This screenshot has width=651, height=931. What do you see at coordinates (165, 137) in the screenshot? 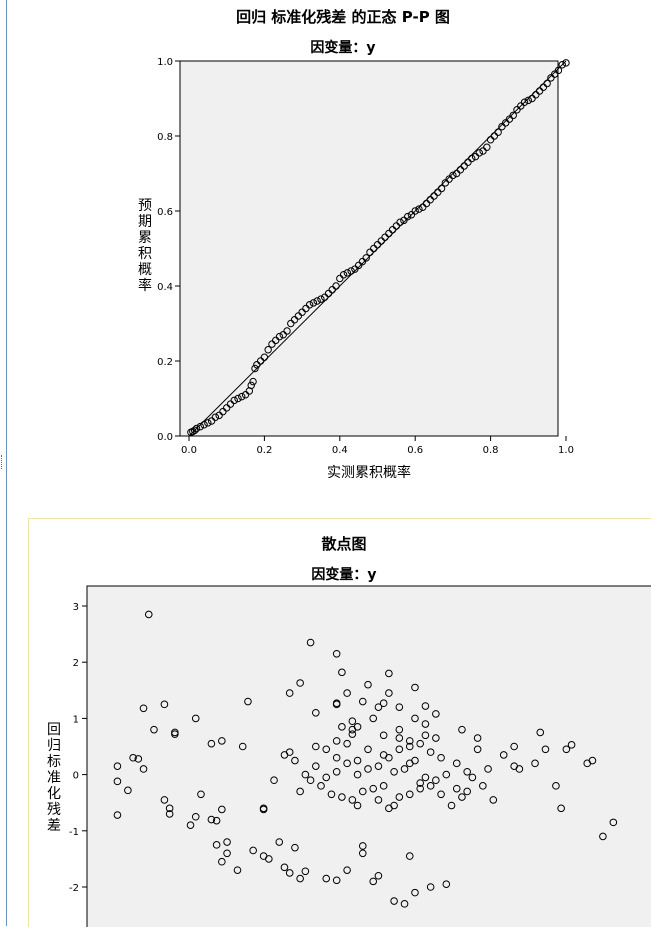
I see `pp-ytick-label: 0.8` at bounding box center [165, 137].